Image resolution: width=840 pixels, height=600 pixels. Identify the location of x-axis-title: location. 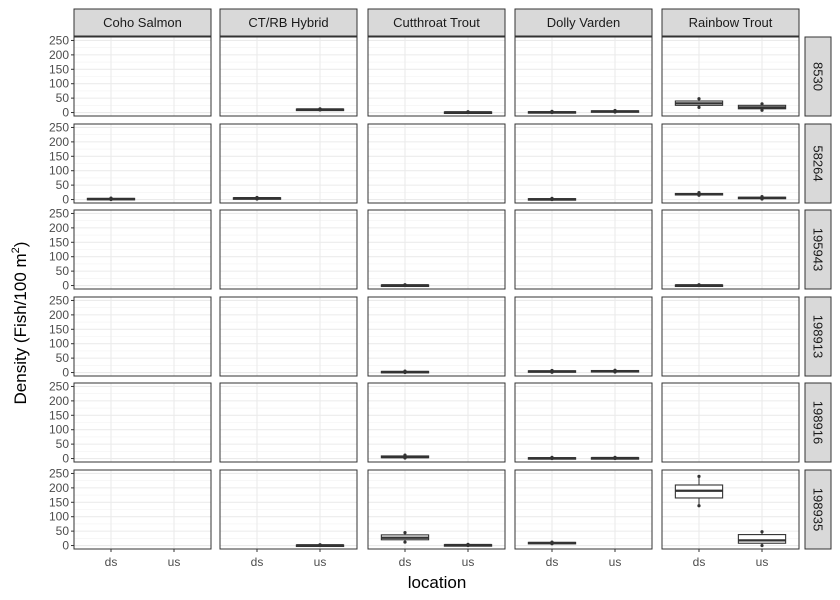
(437, 582).